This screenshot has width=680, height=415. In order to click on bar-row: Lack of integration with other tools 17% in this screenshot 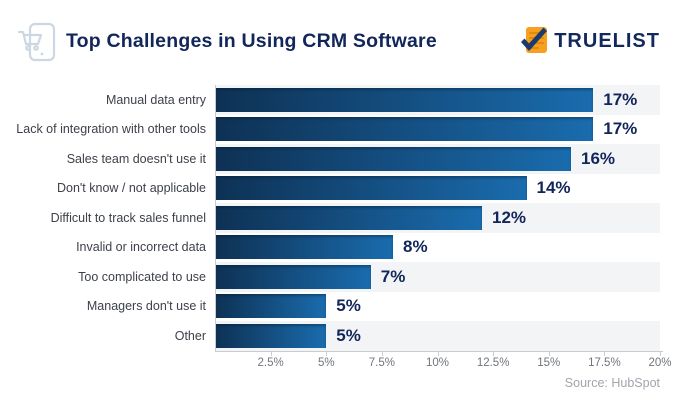, I will do `click(330, 130)`.